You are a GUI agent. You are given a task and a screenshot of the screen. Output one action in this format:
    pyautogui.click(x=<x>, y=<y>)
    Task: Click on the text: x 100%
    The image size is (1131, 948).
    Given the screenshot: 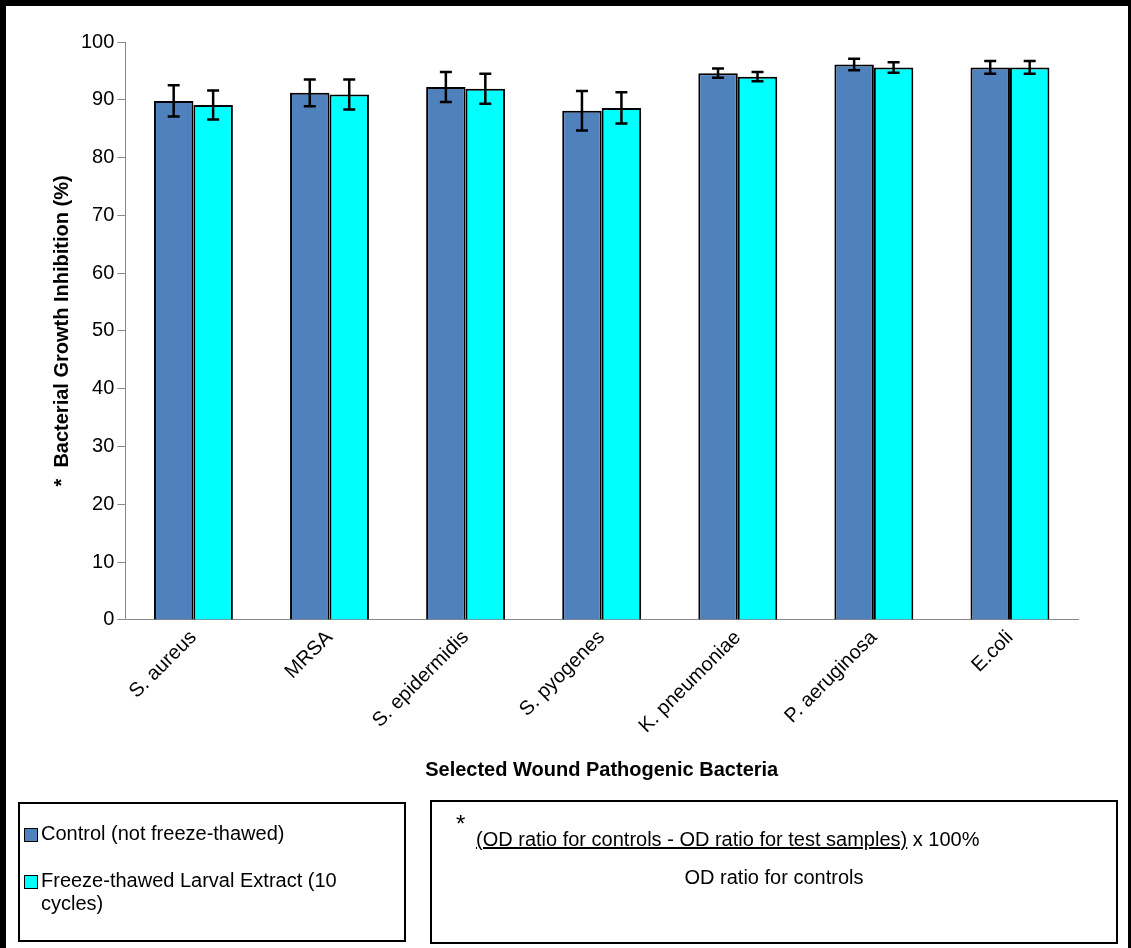 What is the action you would take?
    pyautogui.click(x=946, y=839)
    